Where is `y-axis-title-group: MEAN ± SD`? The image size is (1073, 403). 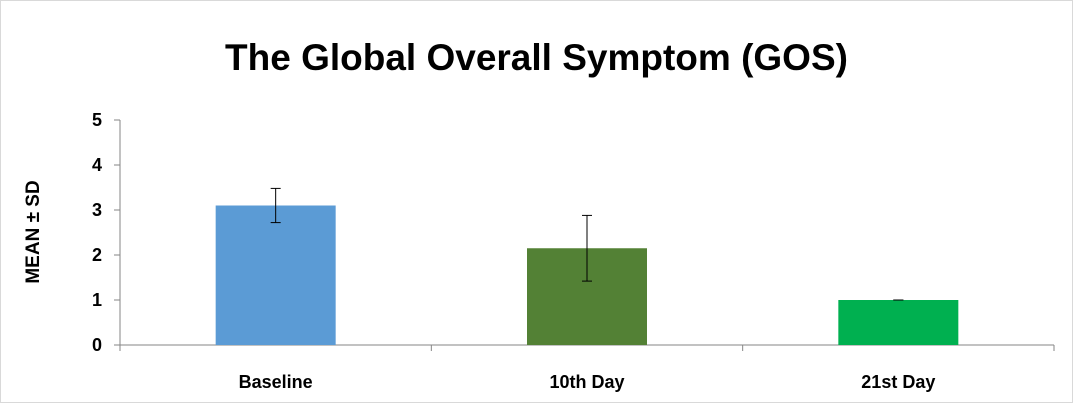
y-axis-title-group: MEAN ± SD is located at coordinates (33, 231).